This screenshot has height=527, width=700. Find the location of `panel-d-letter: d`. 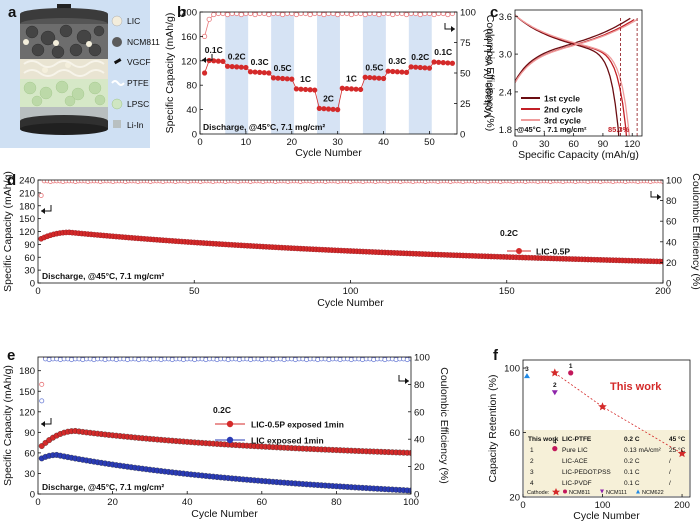

panel-d-letter: d is located at coordinates (11, 180).